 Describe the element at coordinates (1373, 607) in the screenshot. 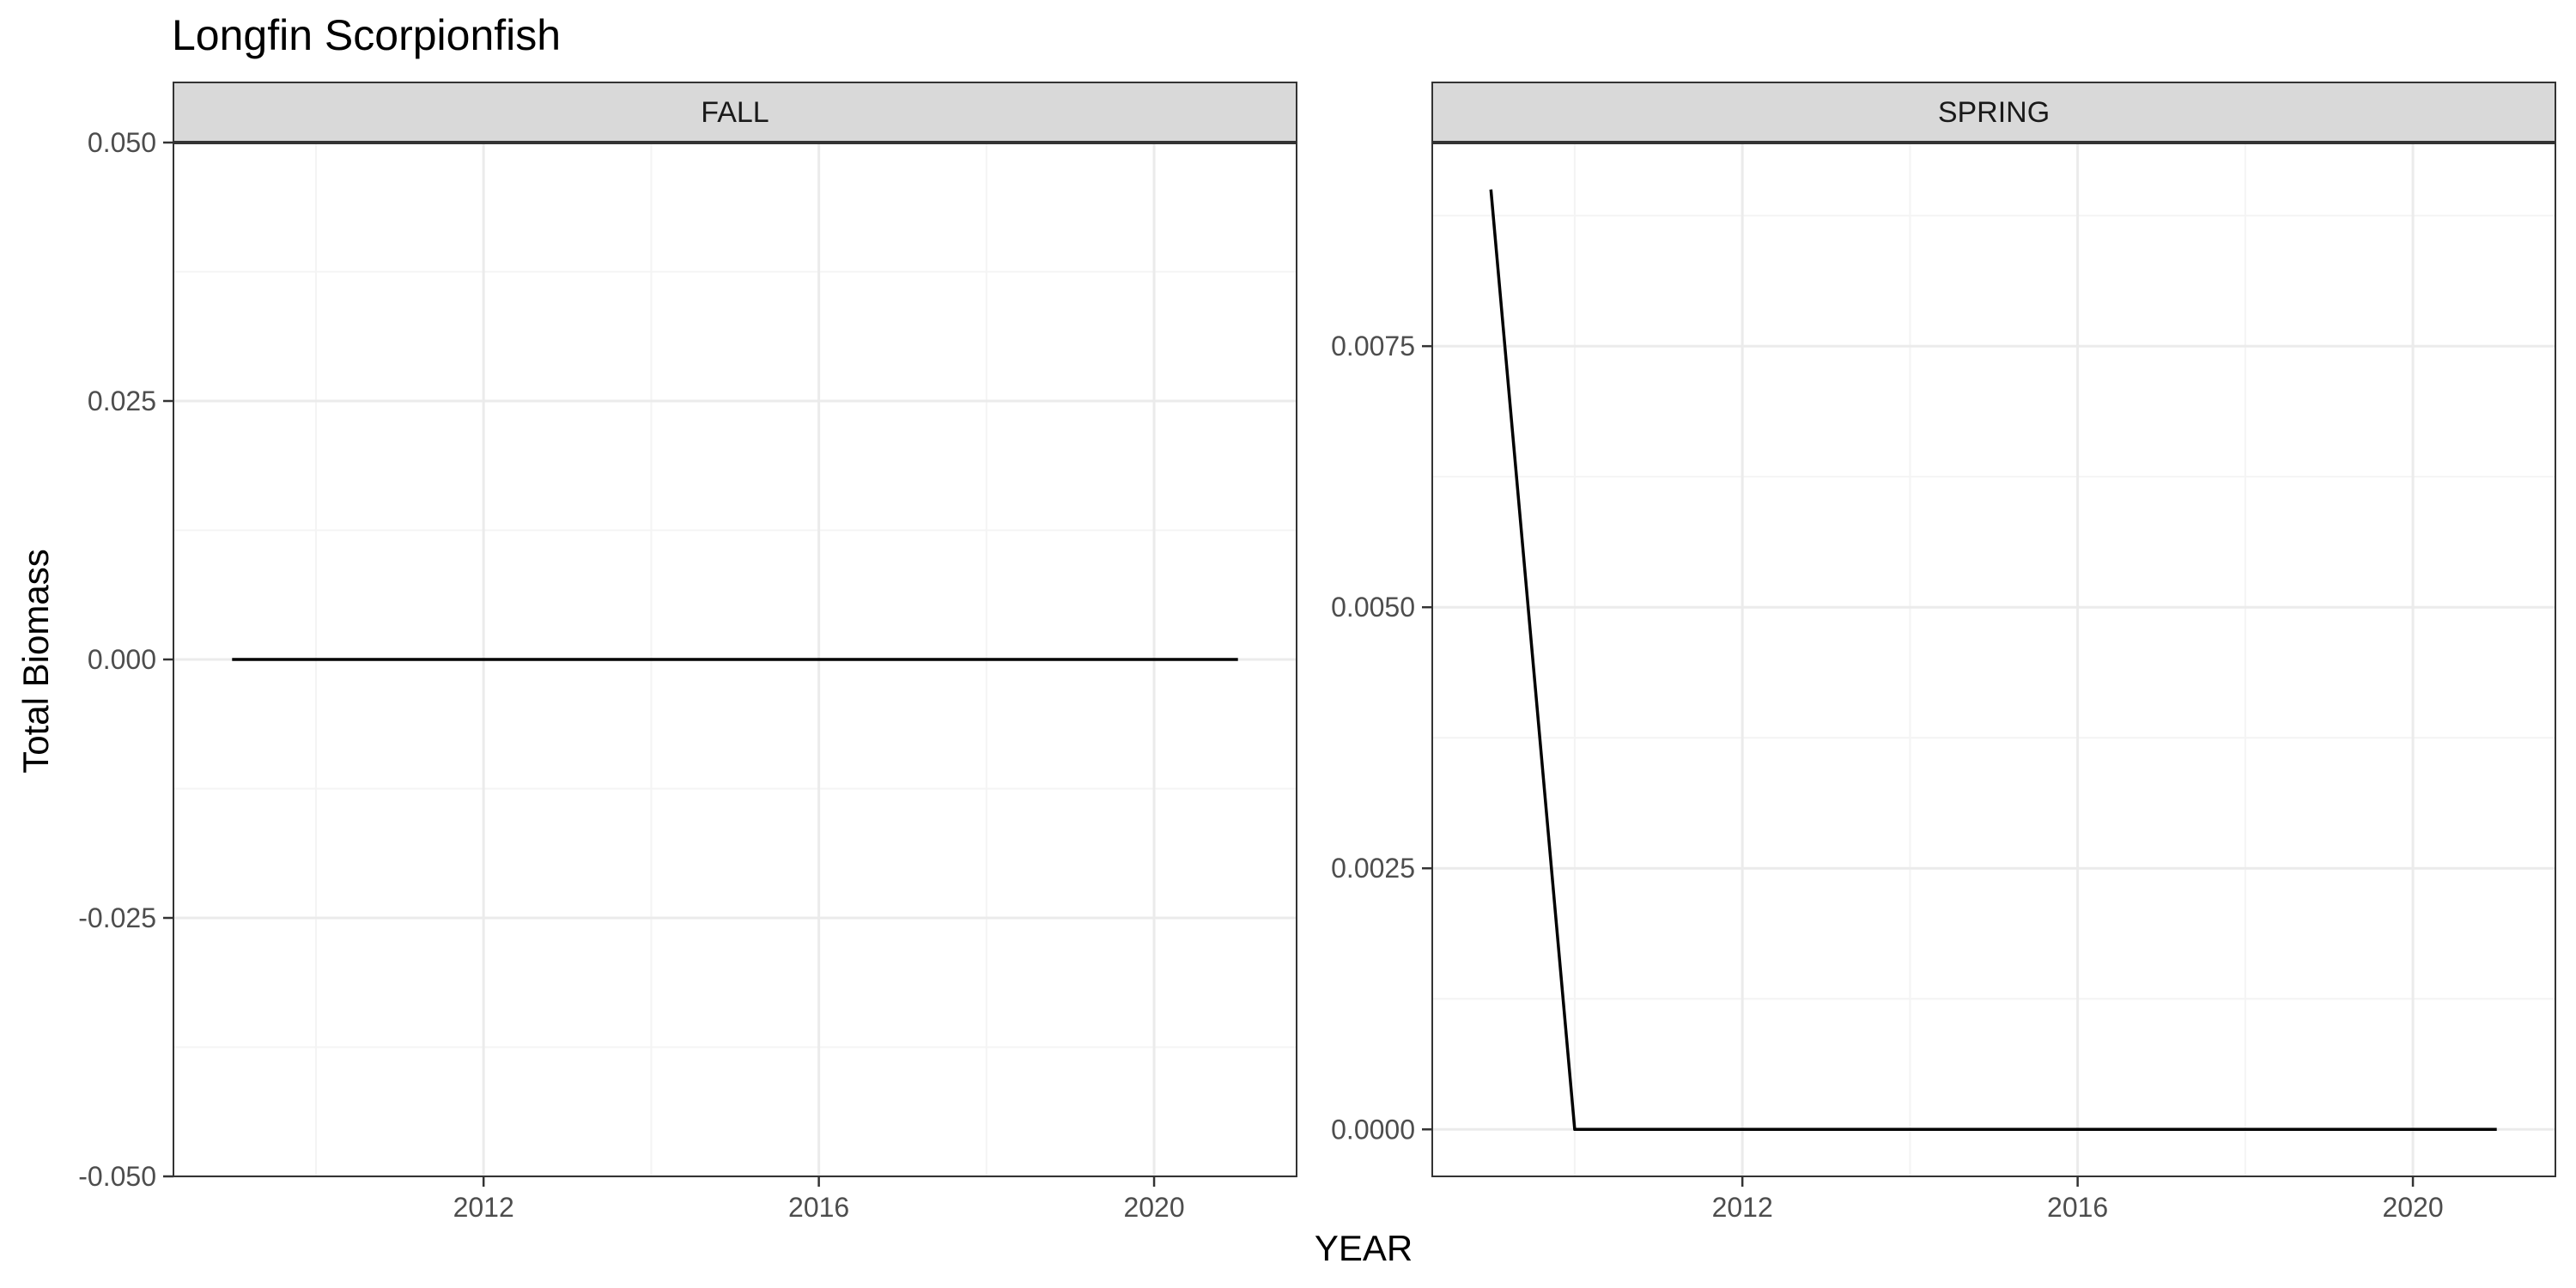

I see `y-tick-label: 0.0050` at that location.